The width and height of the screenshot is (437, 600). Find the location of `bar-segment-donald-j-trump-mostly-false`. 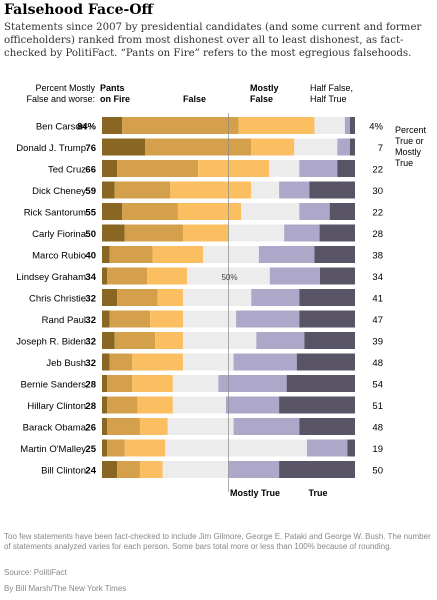

bar-segment-donald-j-trump-mostly-false is located at coordinates (273, 147).